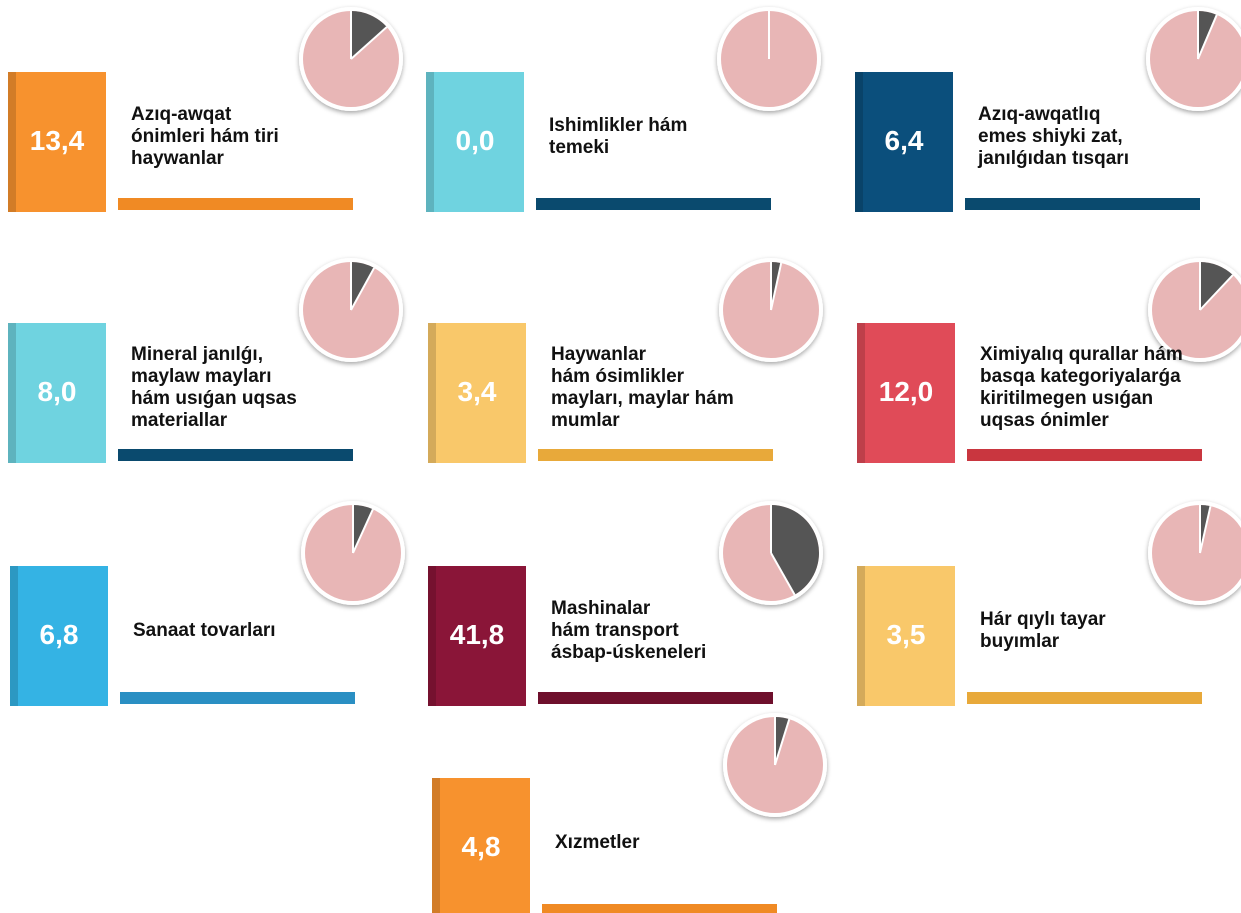  I want to click on value-label: 8,0, so click(57, 391).